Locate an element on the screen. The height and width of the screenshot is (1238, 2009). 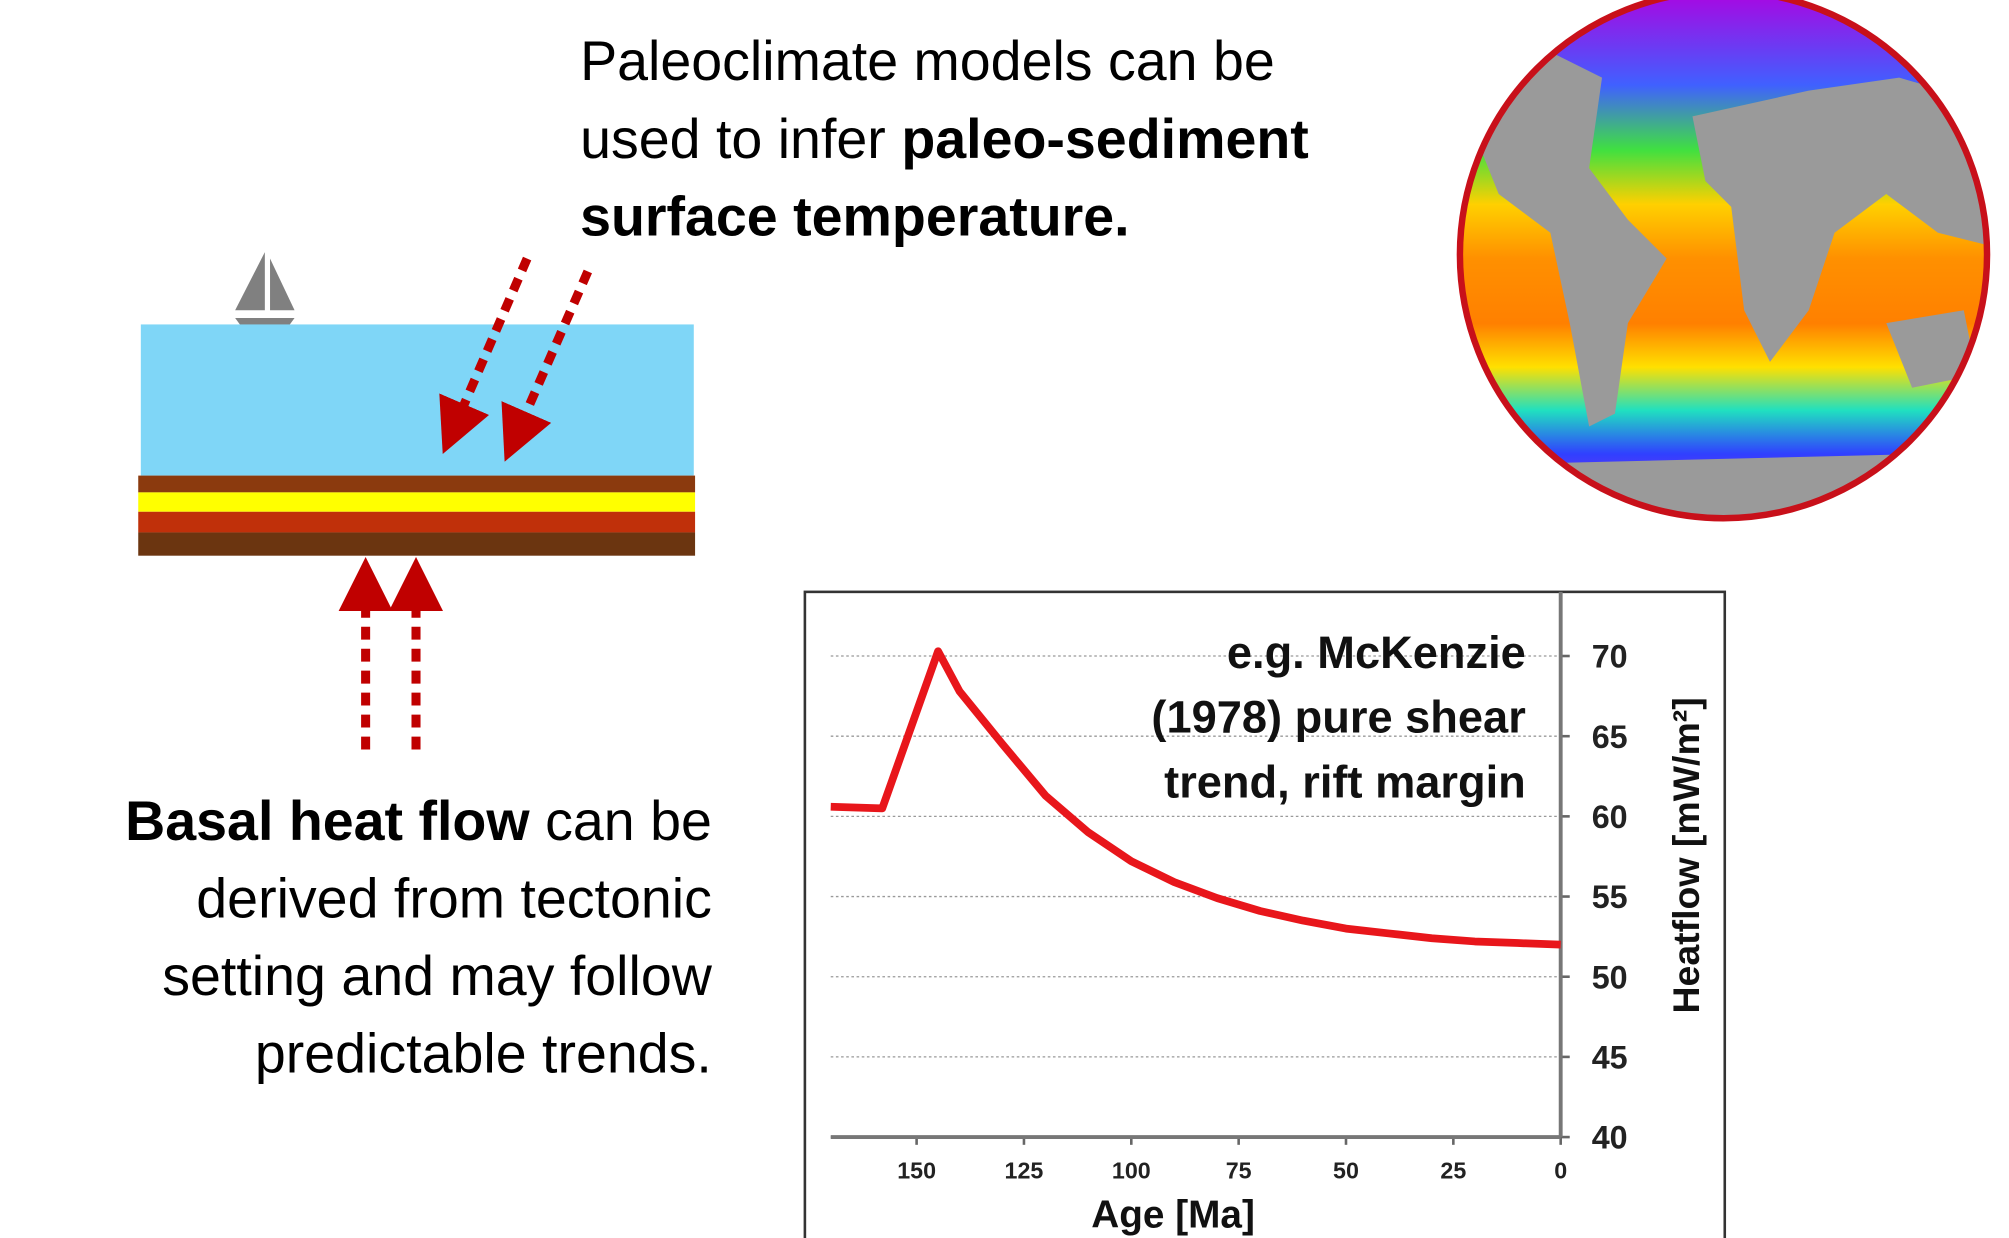
y-tick-label: 65 is located at coordinates (1610, 737).